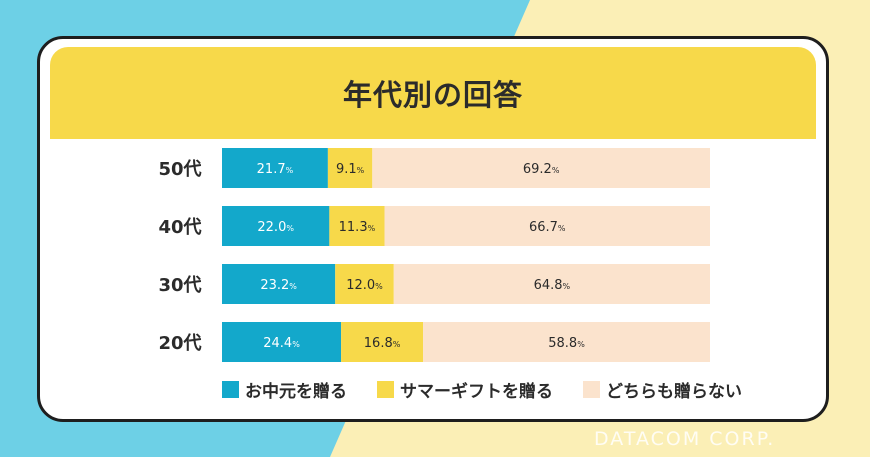 The image size is (870, 457). What do you see at coordinates (476, 391) in the screenshot?
I see `legend-label-summer-gift: サマーギフトを贈る` at bounding box center [476, 391].